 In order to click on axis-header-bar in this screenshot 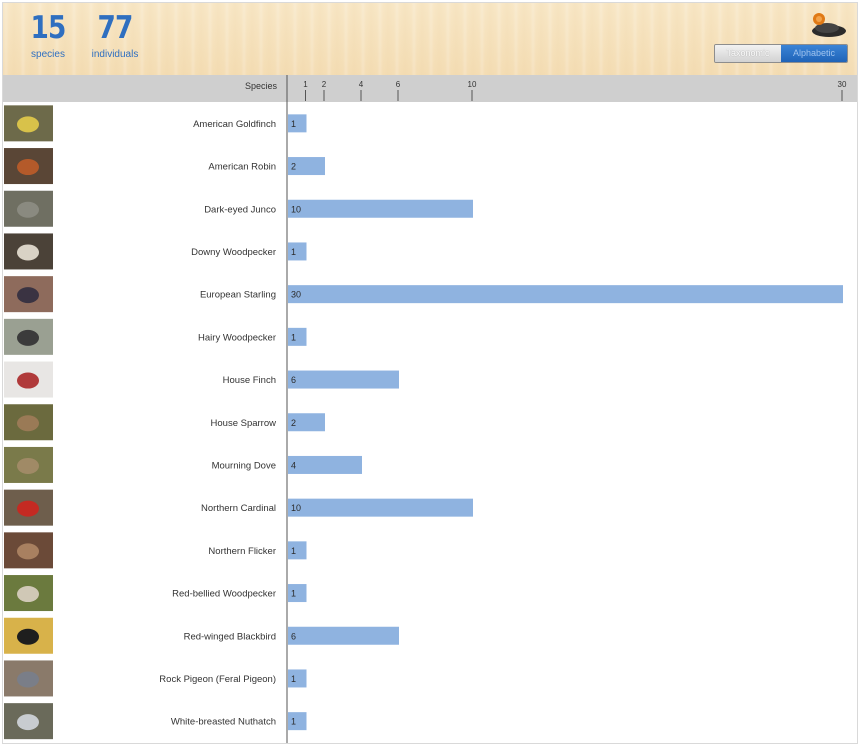, I will do `click(430, 88)`.